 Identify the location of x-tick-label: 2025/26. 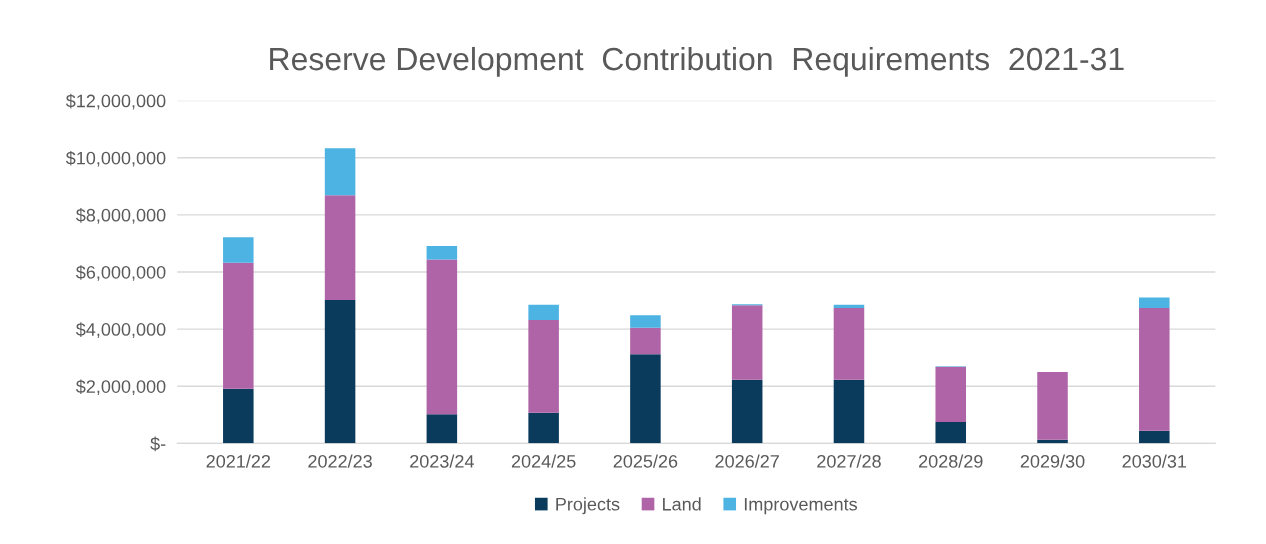
(645, 461).